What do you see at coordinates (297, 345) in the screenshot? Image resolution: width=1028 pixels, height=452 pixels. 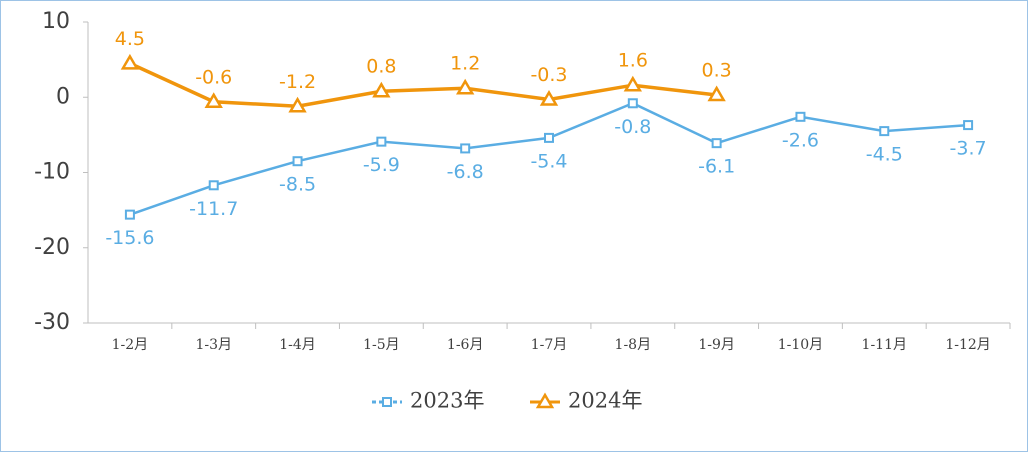 I see `x-tick-label: 1-4月` at bounding box center [297, 345].